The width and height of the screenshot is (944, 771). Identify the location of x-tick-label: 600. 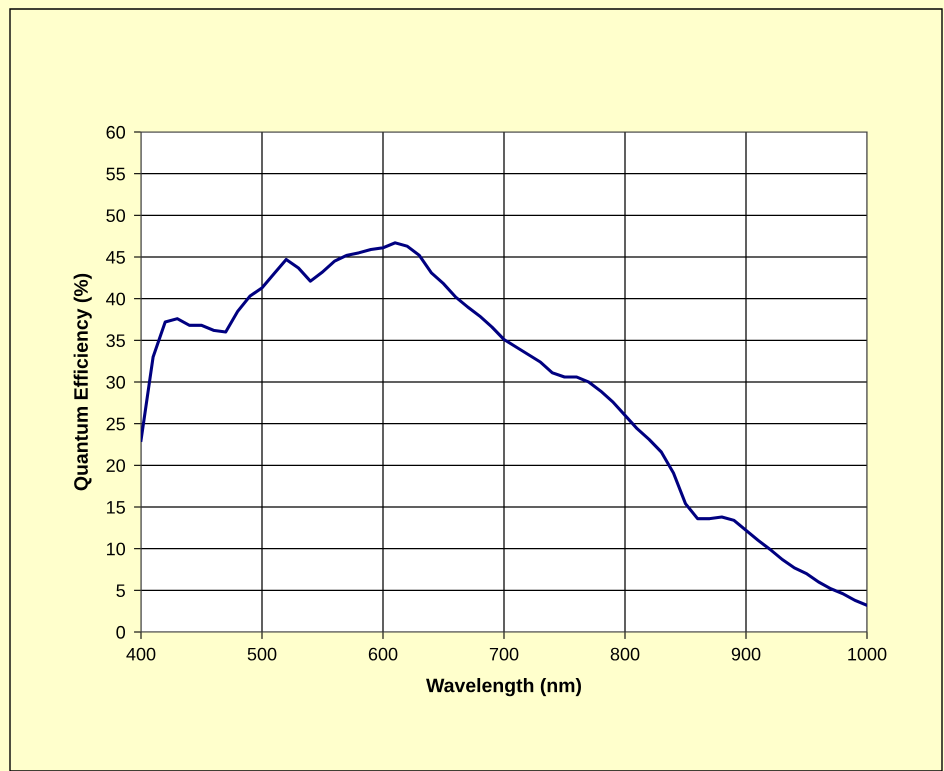
(383, 654).